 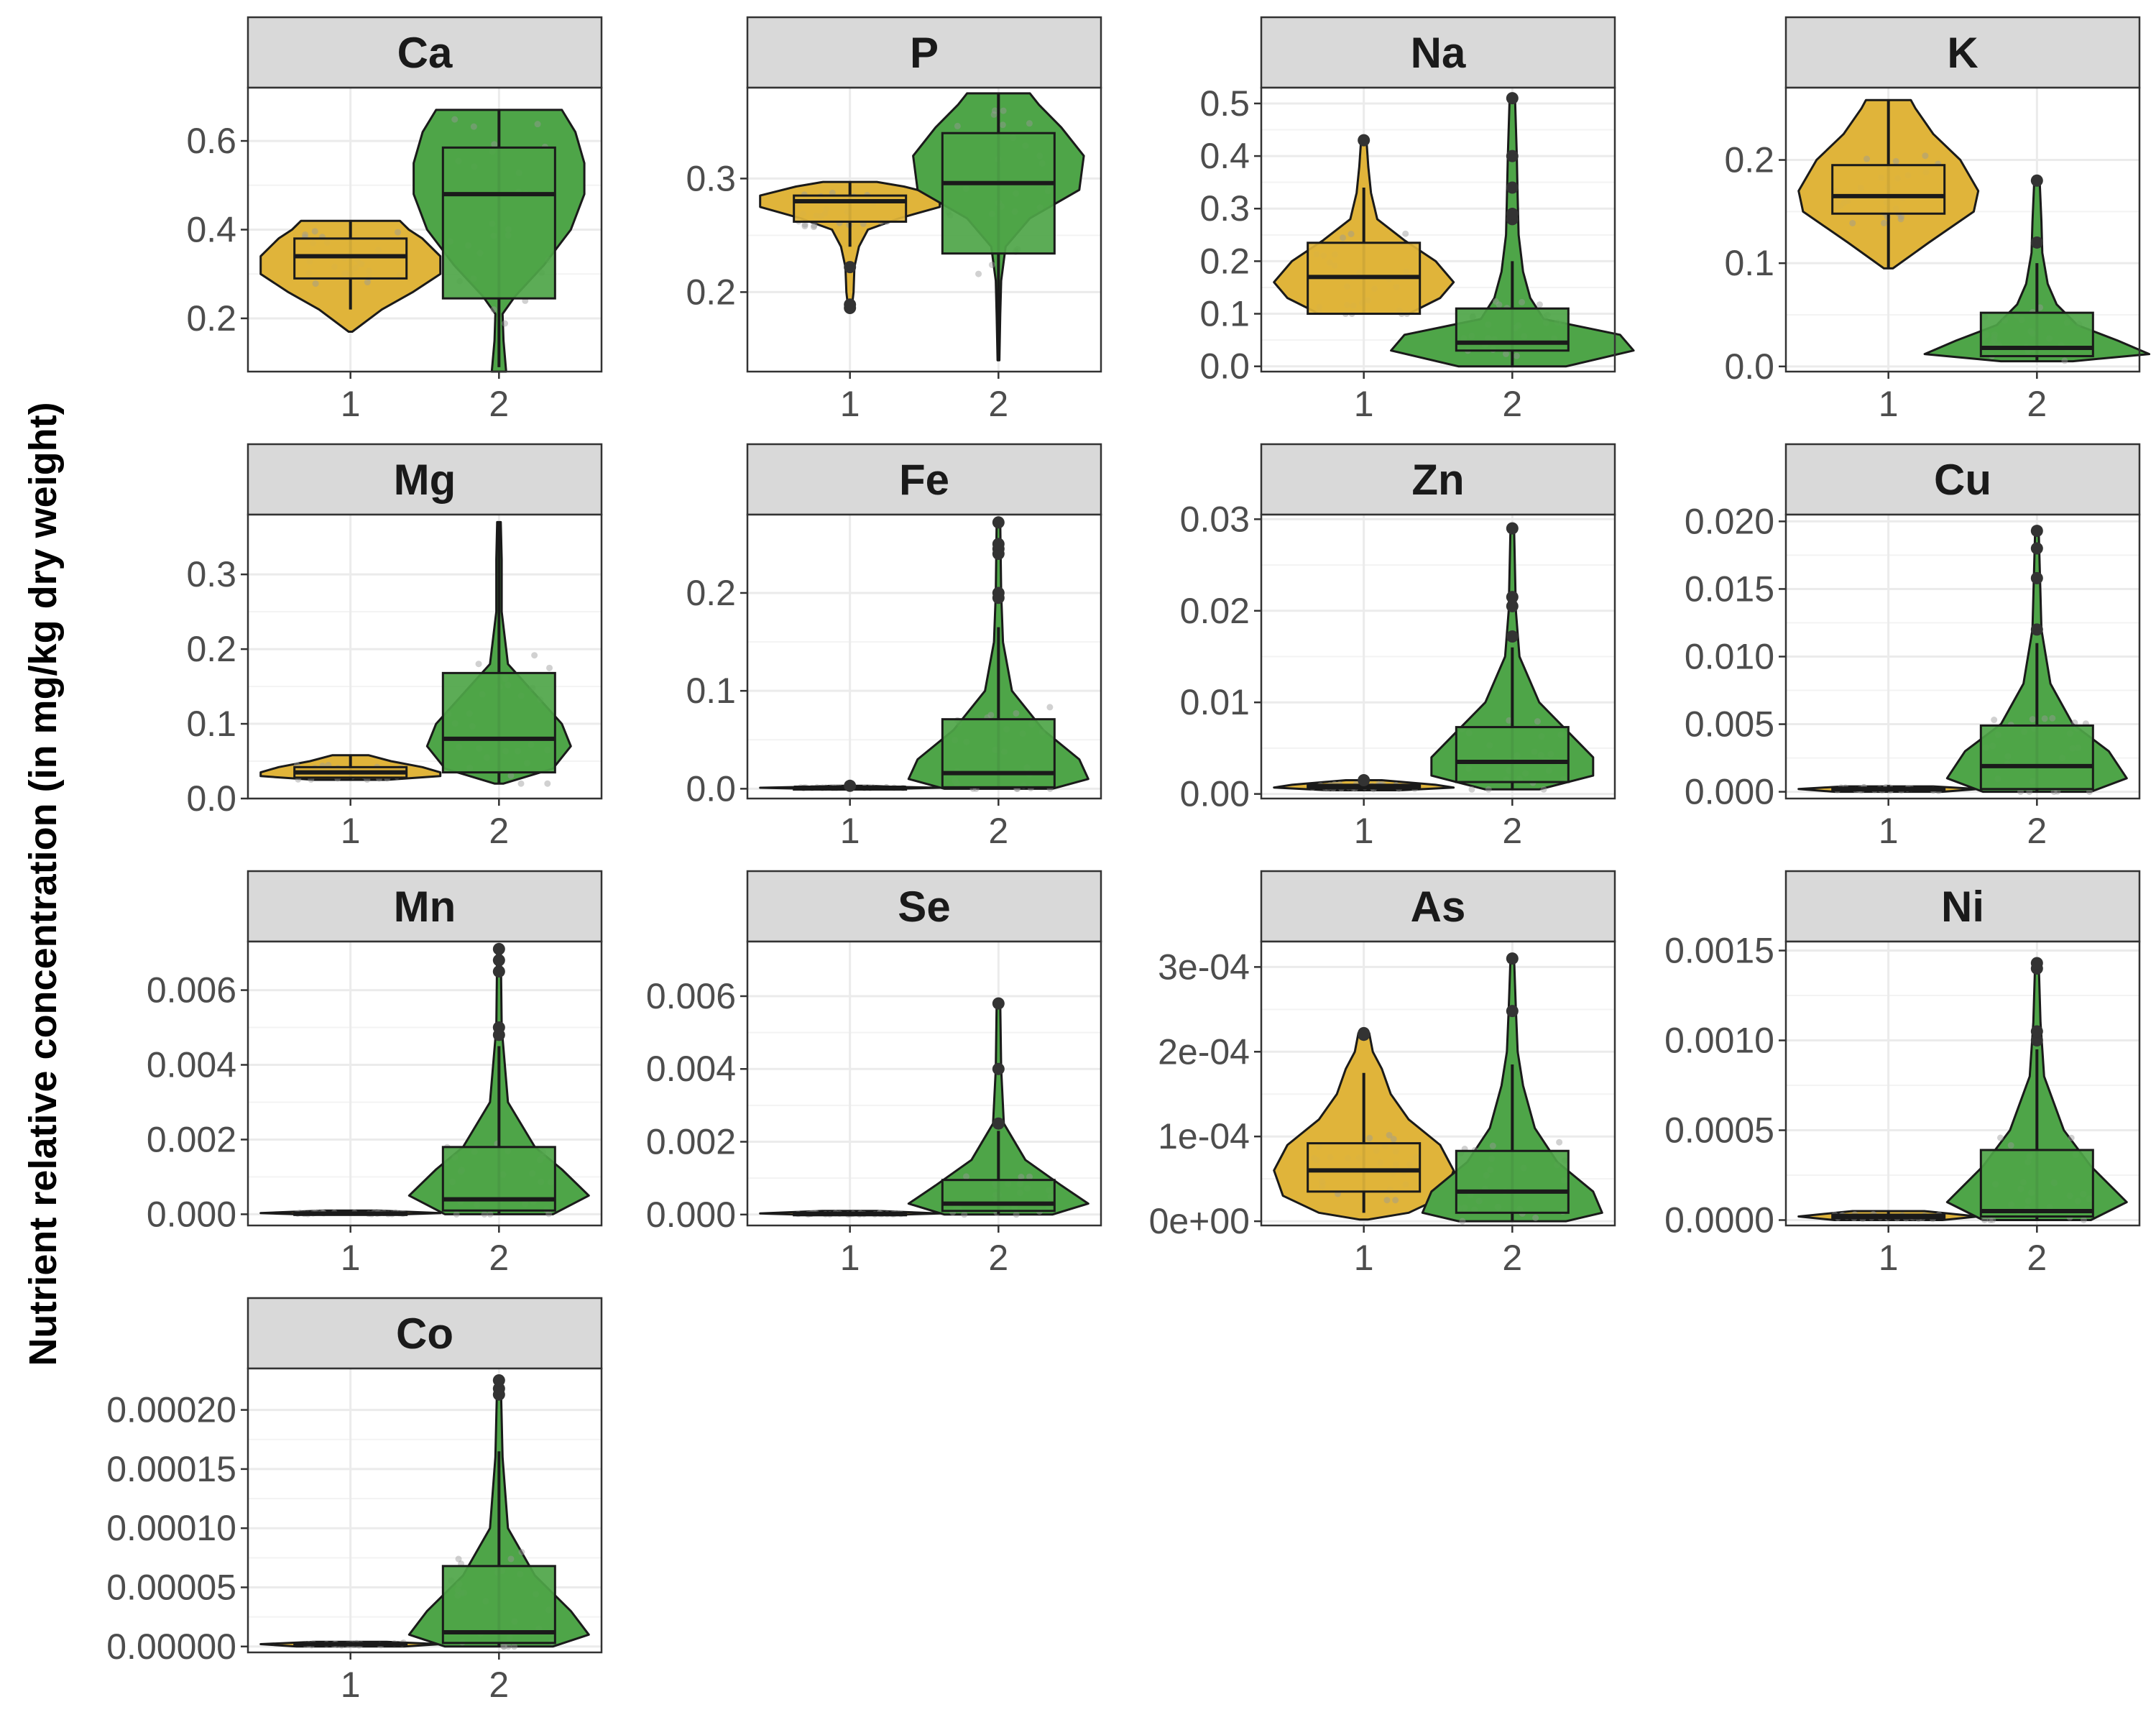 I want to click on y-tick-label: 0.00015, so click(x=171, y=1469).